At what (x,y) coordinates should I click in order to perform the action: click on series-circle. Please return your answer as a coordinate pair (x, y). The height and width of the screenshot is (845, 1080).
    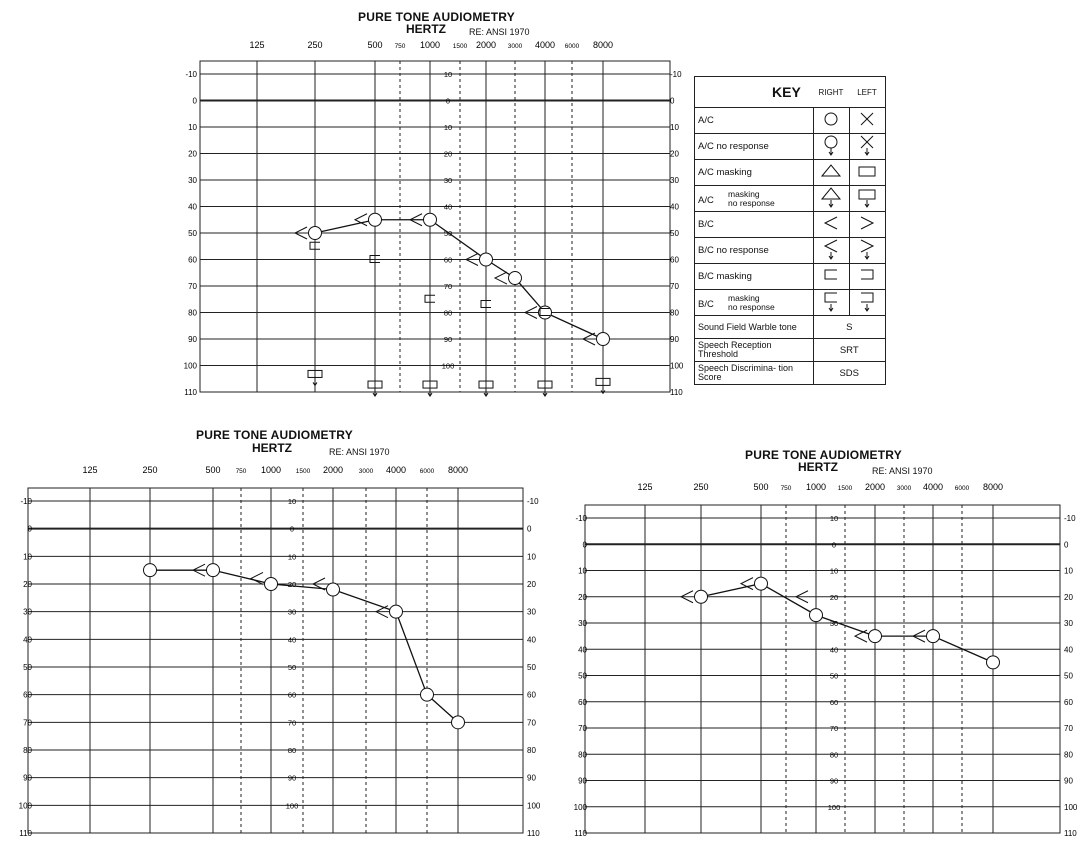
    Looking at the image, I should click on (847, 623).